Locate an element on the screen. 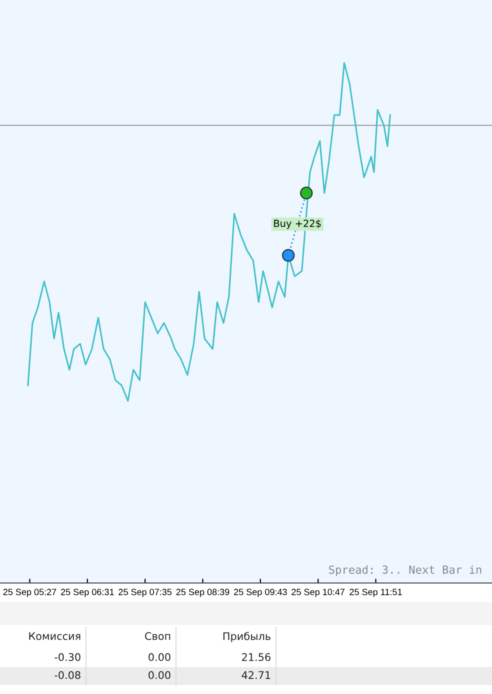 The height and width of the screenshot is (694, 492). text: Прибыль is located at coordinates (246, 637).